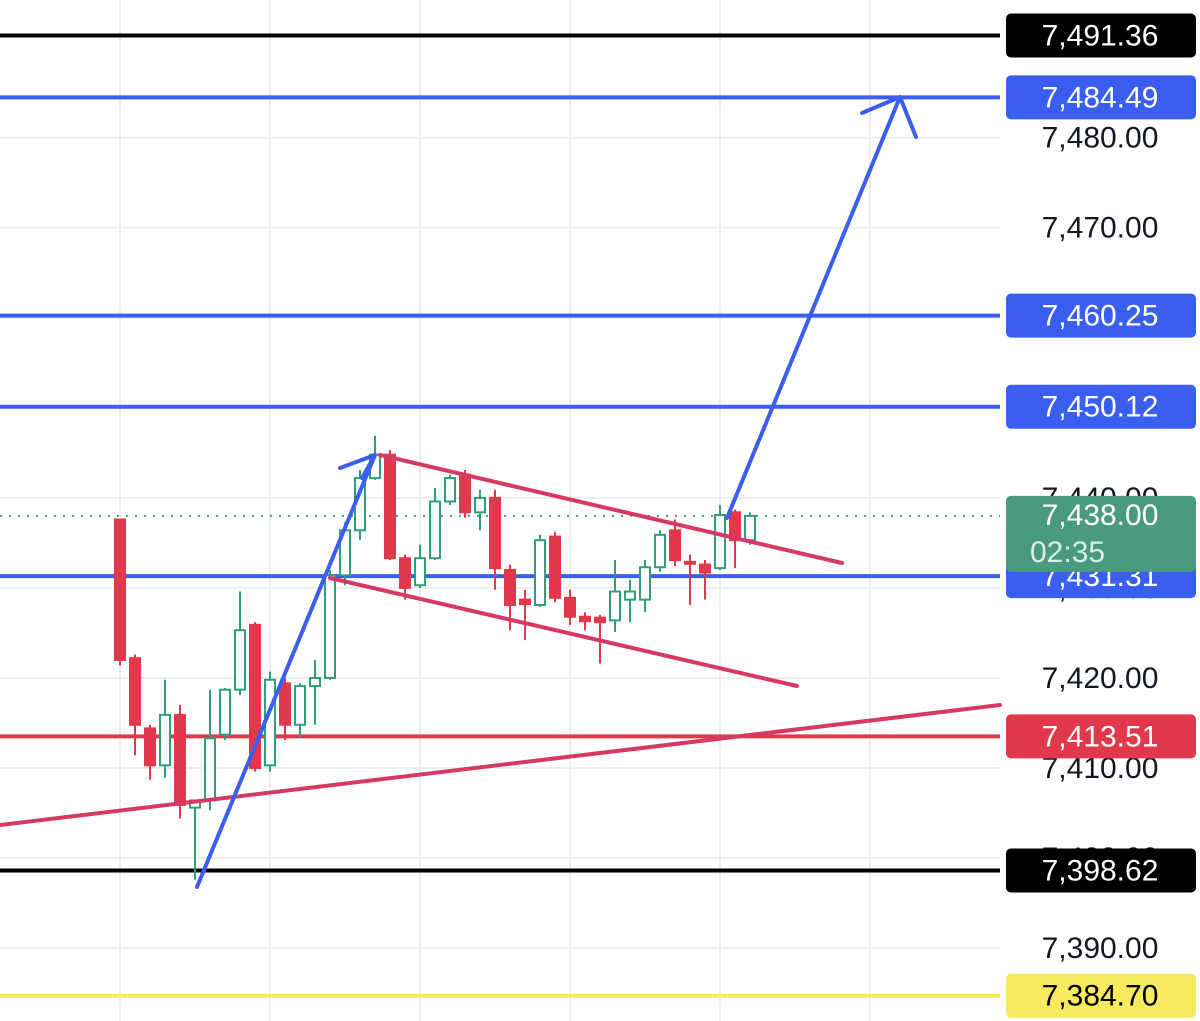  I want to click on price-level-label: 7,413.51, so click(1100, 736).